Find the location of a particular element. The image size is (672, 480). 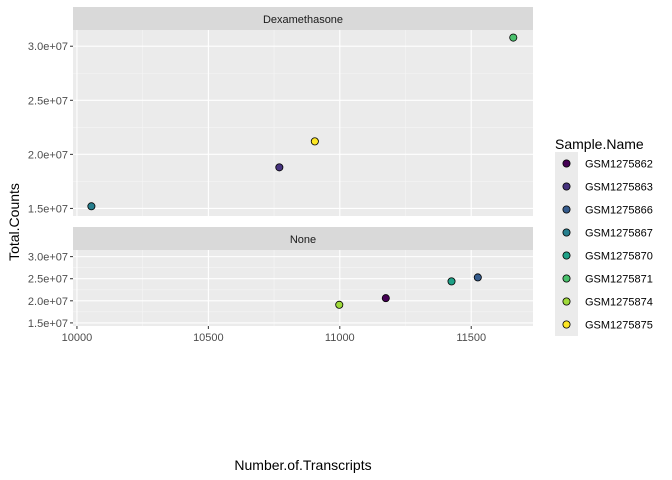

legend-label: GSM1275867 is located at coordinates (619, 234).